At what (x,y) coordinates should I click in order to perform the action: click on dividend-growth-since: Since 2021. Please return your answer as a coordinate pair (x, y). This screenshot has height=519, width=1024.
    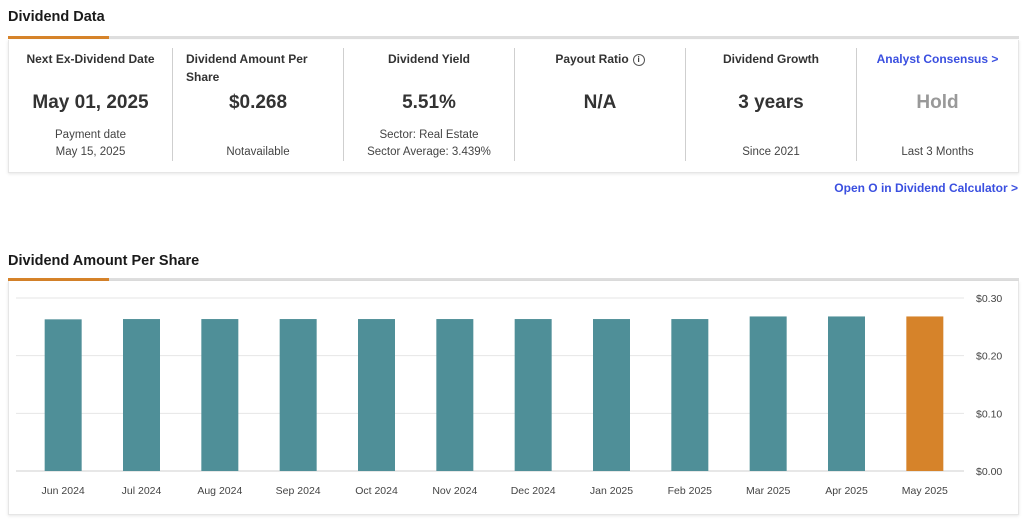
    Looking at the image, I should click on (771, 152).